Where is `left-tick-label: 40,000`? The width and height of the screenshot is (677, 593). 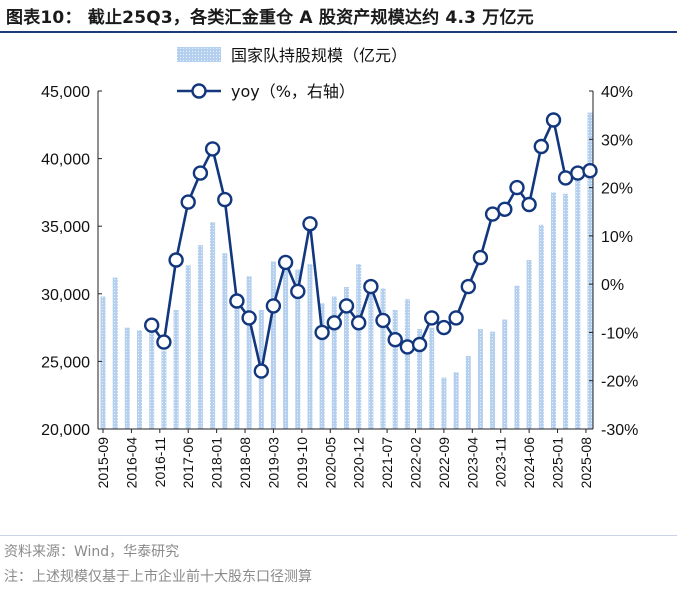 left-tick-label: 40,000 is located at coordinates (65, 160).